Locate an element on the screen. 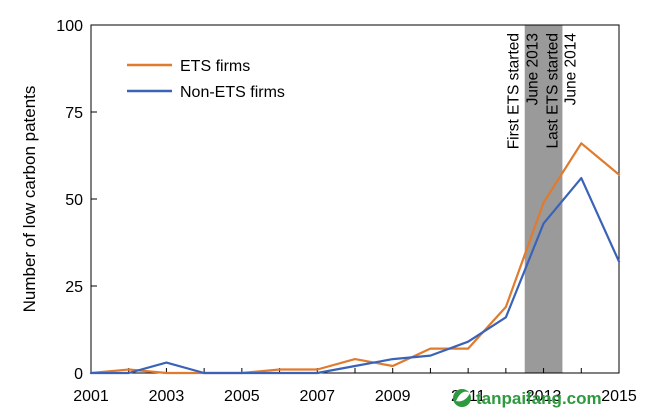 Image resolution: width=650 pixels, height=418 pixels. ets-period-band is located at coordinates (543, 199).